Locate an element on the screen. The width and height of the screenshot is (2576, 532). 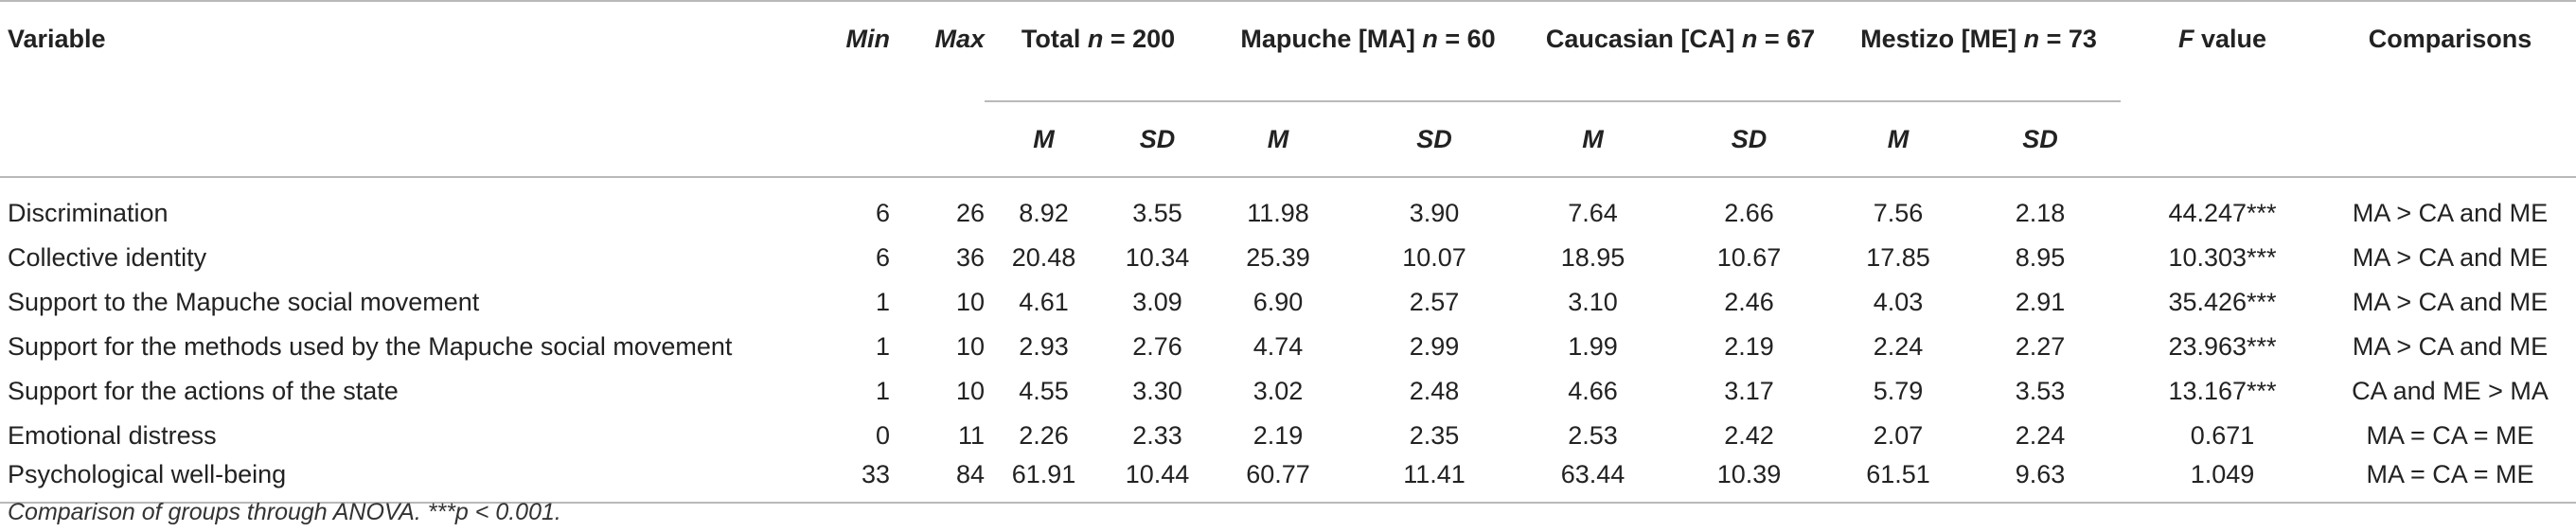
cell-ca-m: 63.44 is located at coordinates (1593, 481).